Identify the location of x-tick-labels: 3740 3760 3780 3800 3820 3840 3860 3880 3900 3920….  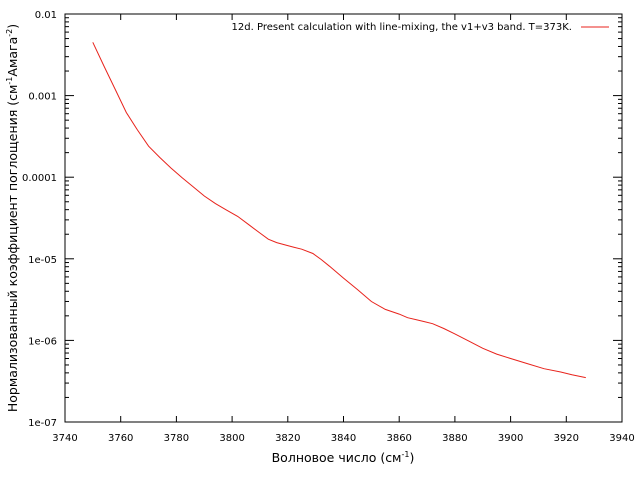
(343, 438).